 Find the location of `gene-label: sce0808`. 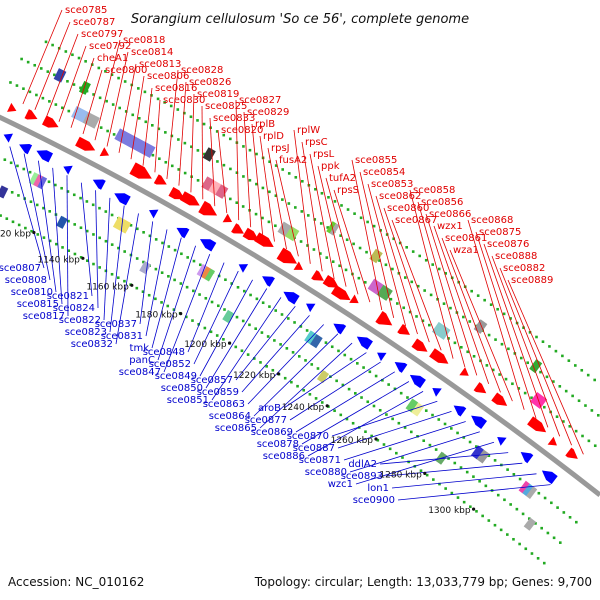

gene-label: sce0808 is located at coordinates (26, 280).